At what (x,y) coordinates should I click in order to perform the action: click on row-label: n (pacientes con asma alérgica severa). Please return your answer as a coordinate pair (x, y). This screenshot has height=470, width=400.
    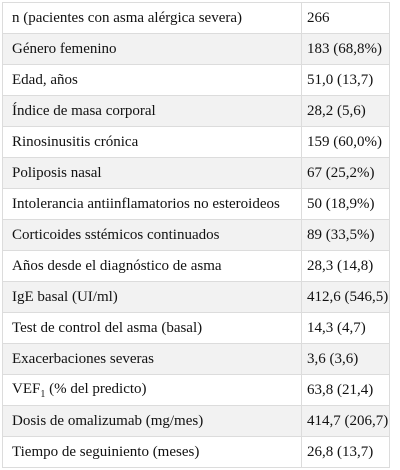
    Looking at the image, I should click on (152, 18).